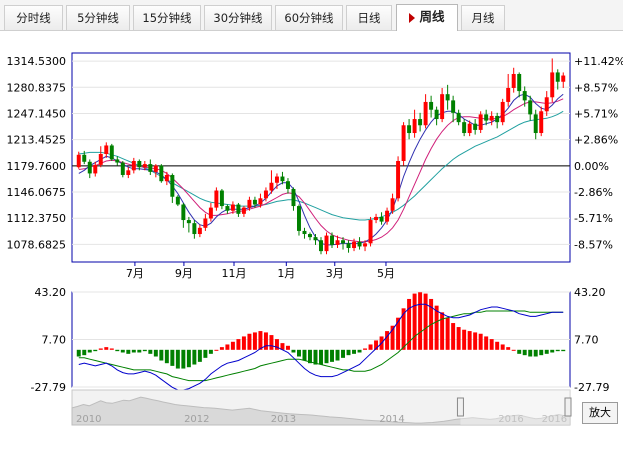  Describe the element at coordinates (591, 387) in the screenshot. I see `macd-tick-label-right: -27.79` at that location.